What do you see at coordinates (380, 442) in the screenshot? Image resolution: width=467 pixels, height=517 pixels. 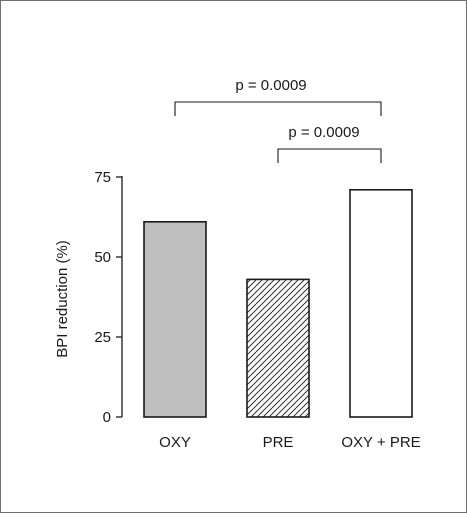 I see `x-tick-label: OXY + PRE` at bounding box center [380, 442].